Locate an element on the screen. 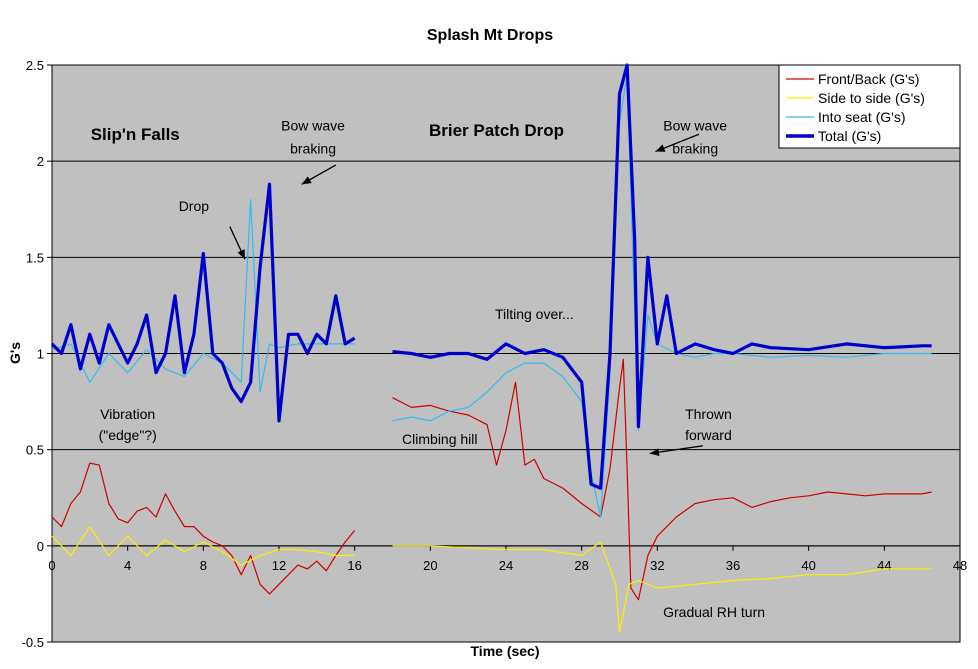 This screenshot has width=978, height=669. x-tick-label: 4 is located at coordinates (127, 565).